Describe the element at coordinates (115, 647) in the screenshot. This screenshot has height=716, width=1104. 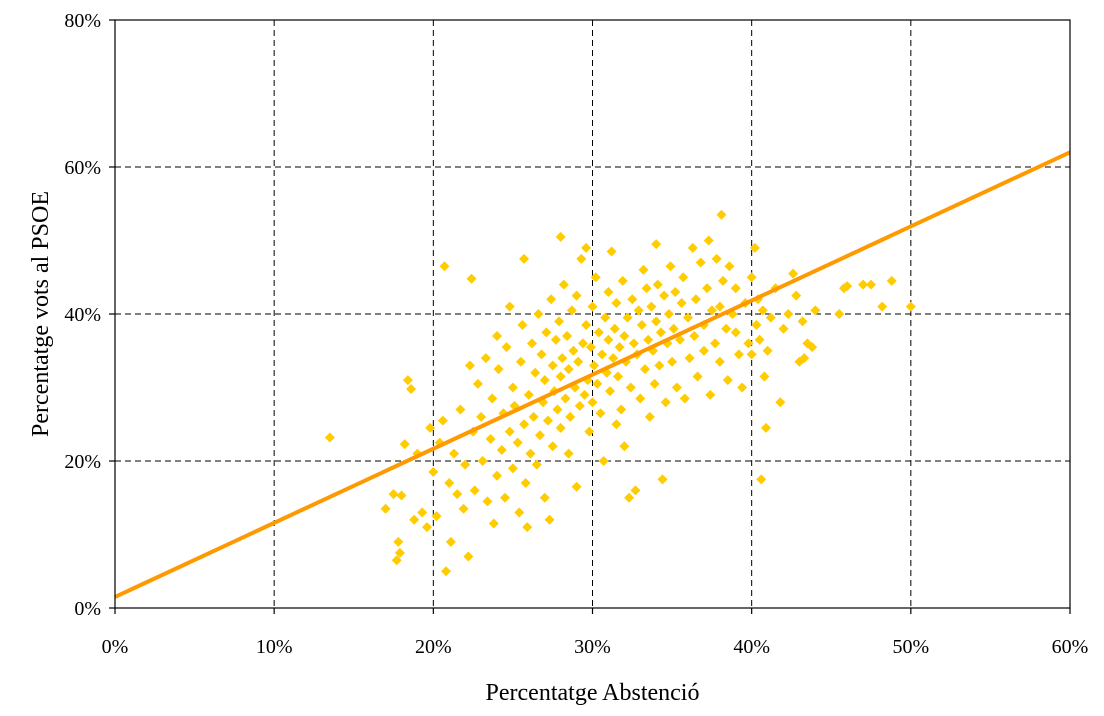
I see `x-tick-label: 0%` at that location.